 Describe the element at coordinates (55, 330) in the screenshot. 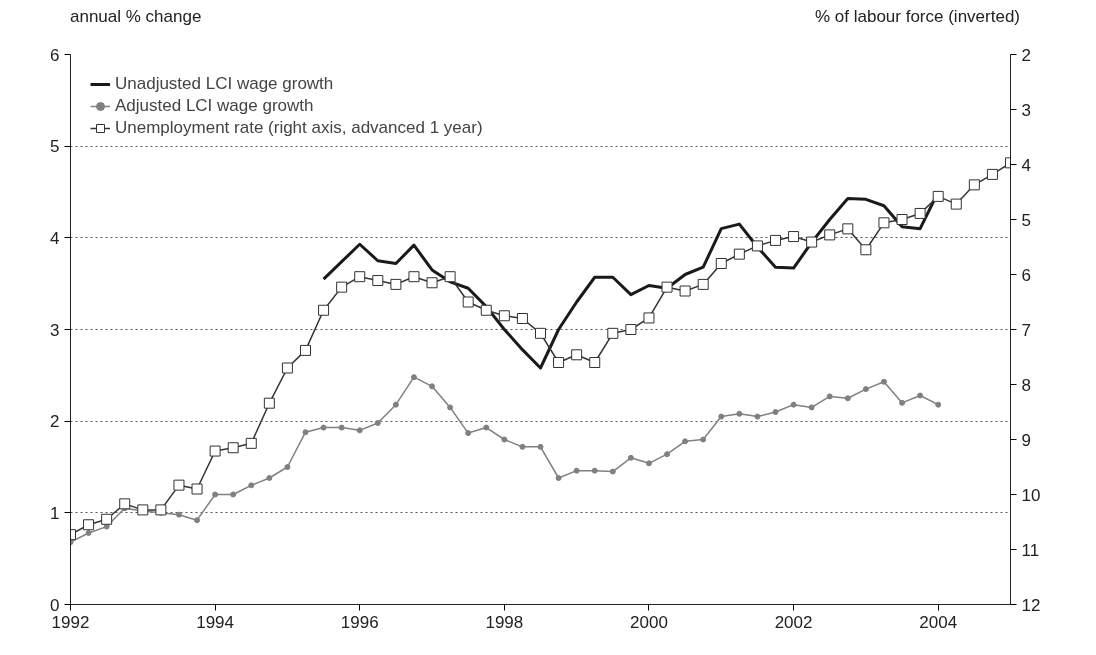

I see `y-tick-label: 3` at that location.